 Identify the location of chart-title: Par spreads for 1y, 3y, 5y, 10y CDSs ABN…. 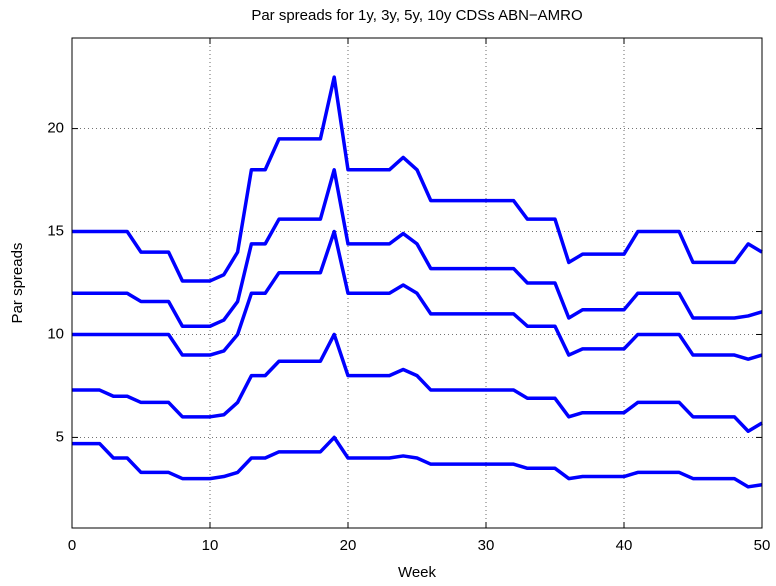
(416, 15).